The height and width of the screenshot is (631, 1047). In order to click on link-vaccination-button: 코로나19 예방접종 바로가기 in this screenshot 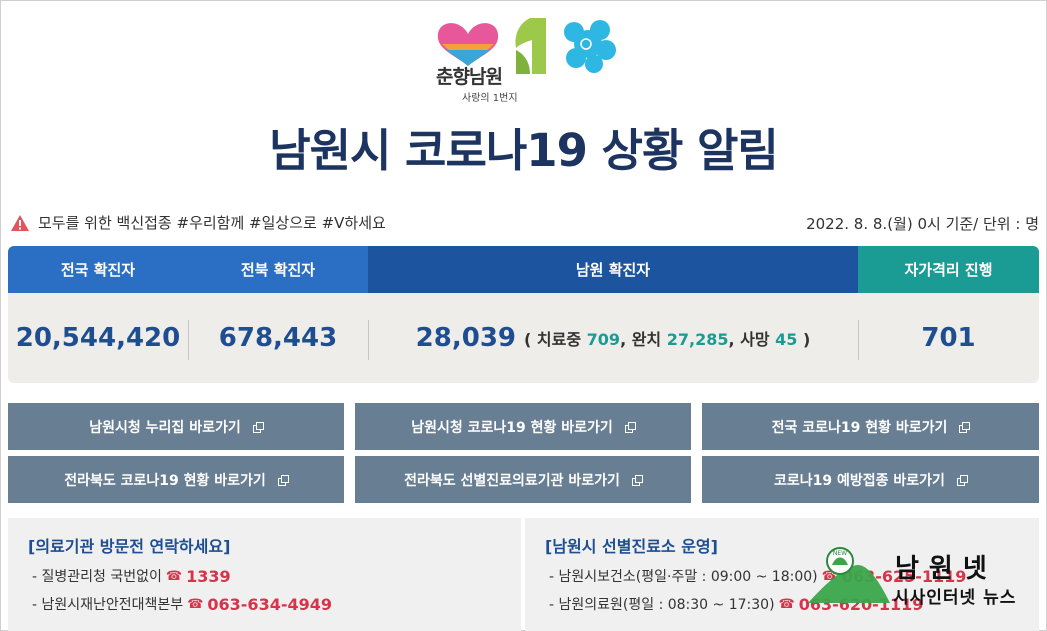, I will do `click(870, 479)`.